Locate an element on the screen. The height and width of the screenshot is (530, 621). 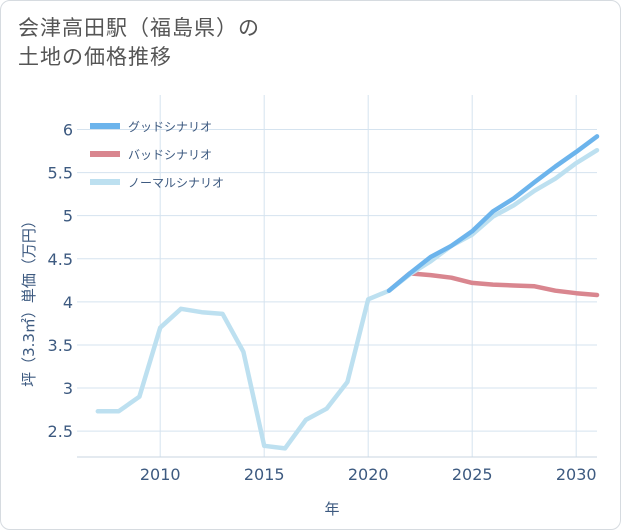
y-tick-label: 5 is located at coordinates (68, 216).